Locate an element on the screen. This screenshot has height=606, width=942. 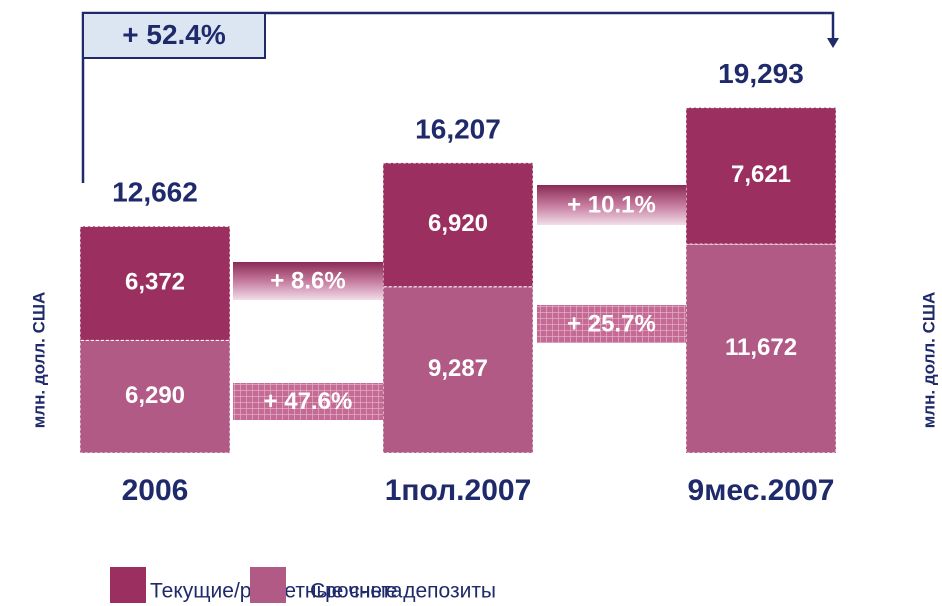
annotation: + 8.6% is located at coordinates (307, 280).